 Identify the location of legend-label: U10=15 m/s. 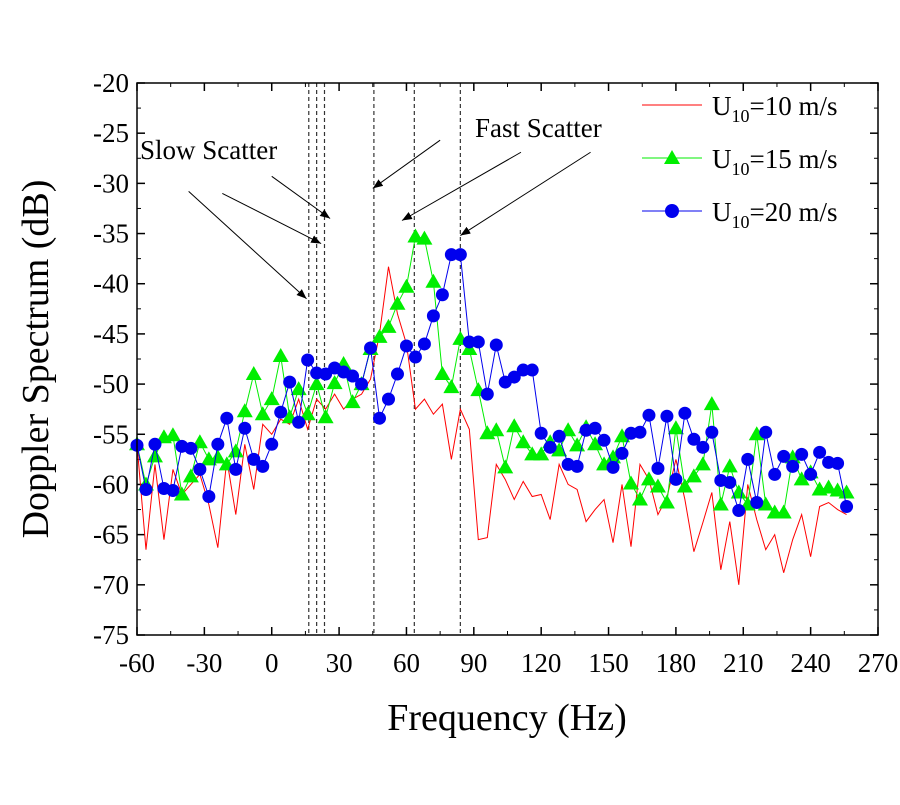
(775, 161).